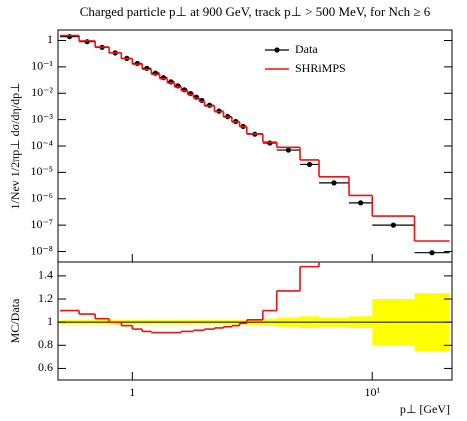  I want to click on legend-label: Data, so click(306, 49).